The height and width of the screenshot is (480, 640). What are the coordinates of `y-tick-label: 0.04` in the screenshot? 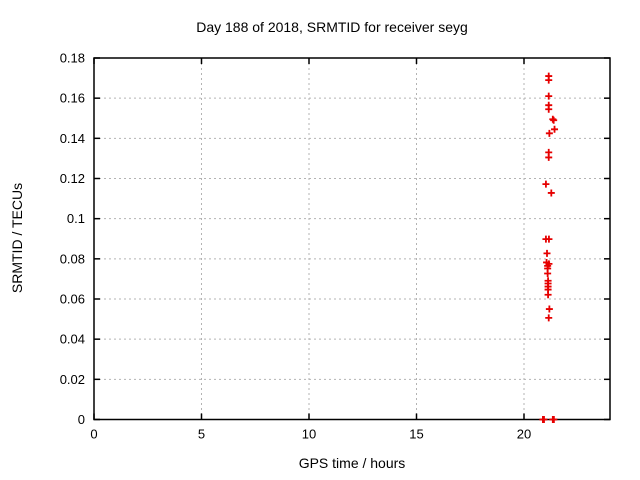 It's located at (72, 339).